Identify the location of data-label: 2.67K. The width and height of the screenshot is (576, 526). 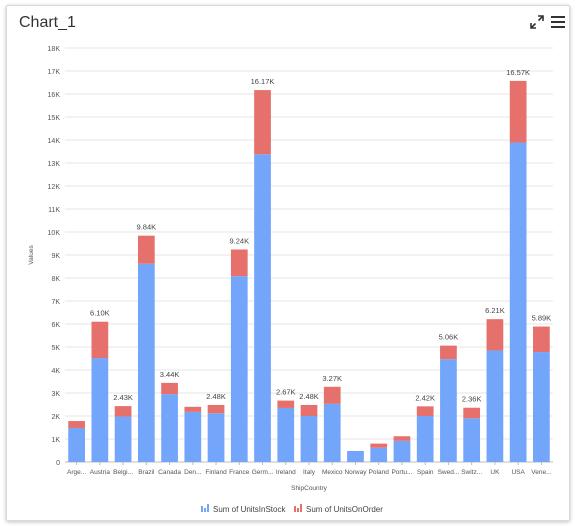
(286, 392).